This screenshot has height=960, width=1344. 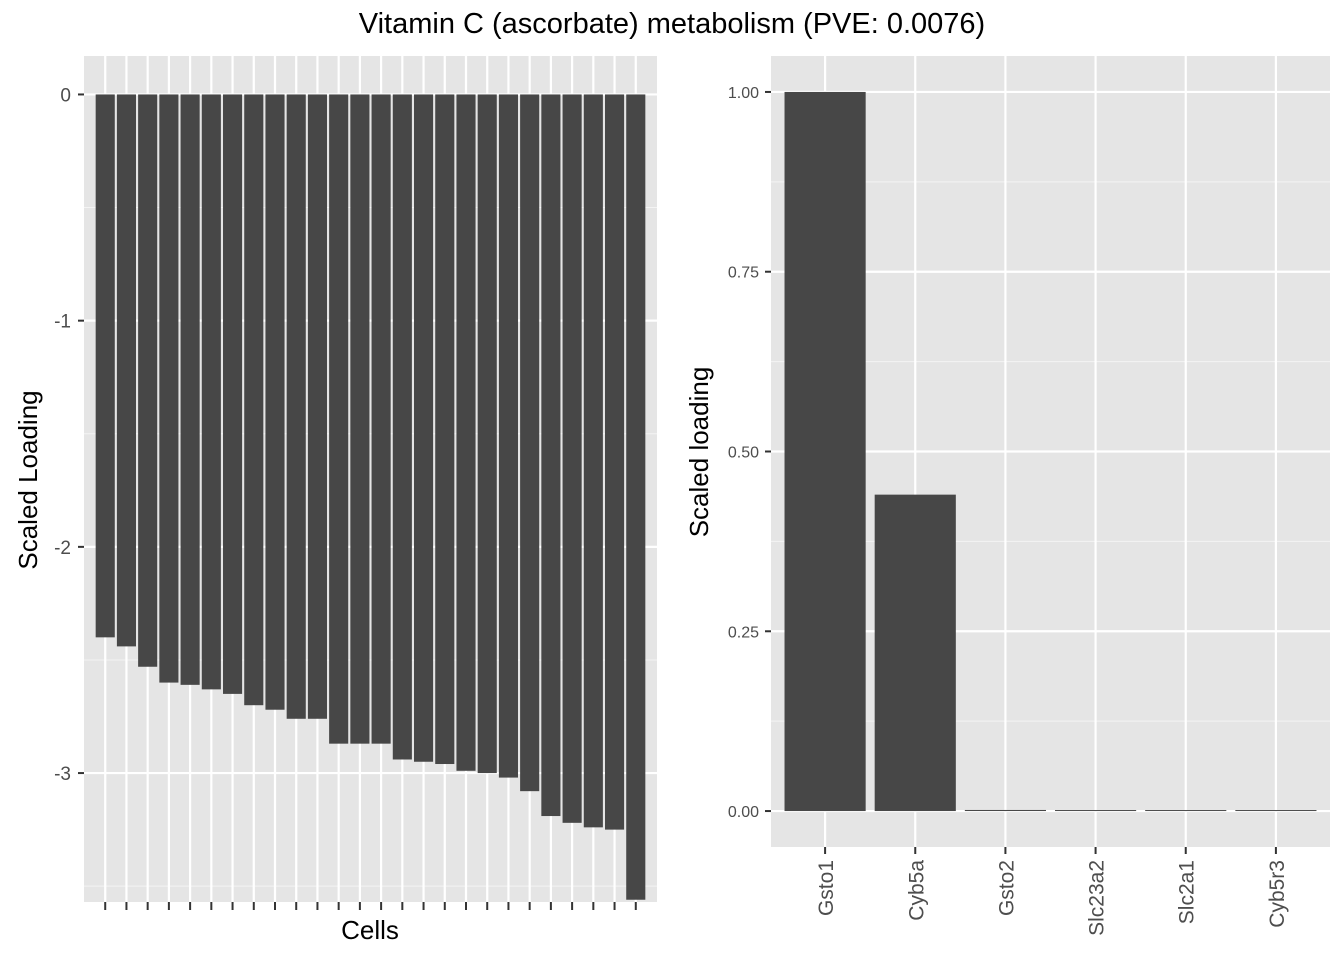 What do you see at coordinates (370, 930) in the screenshot?
I see `left-x-axis-title: Cells` at bounding box center [370, 930].